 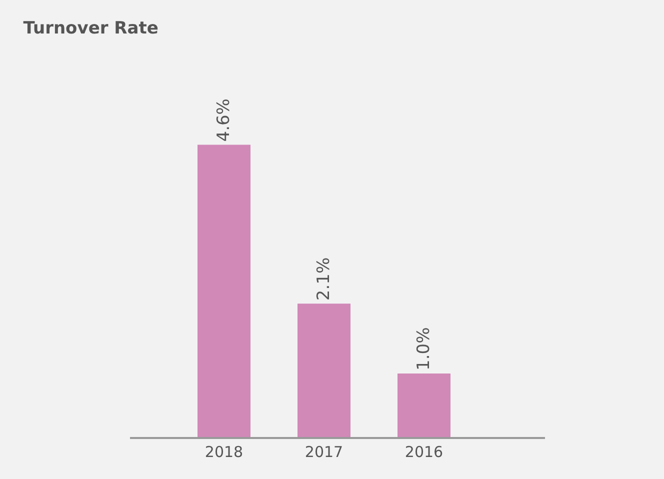 What do you see at coordinates (424, 452) in the screenshot?
I see `x-tick-label: 2016` at bounding box center [424, 452].